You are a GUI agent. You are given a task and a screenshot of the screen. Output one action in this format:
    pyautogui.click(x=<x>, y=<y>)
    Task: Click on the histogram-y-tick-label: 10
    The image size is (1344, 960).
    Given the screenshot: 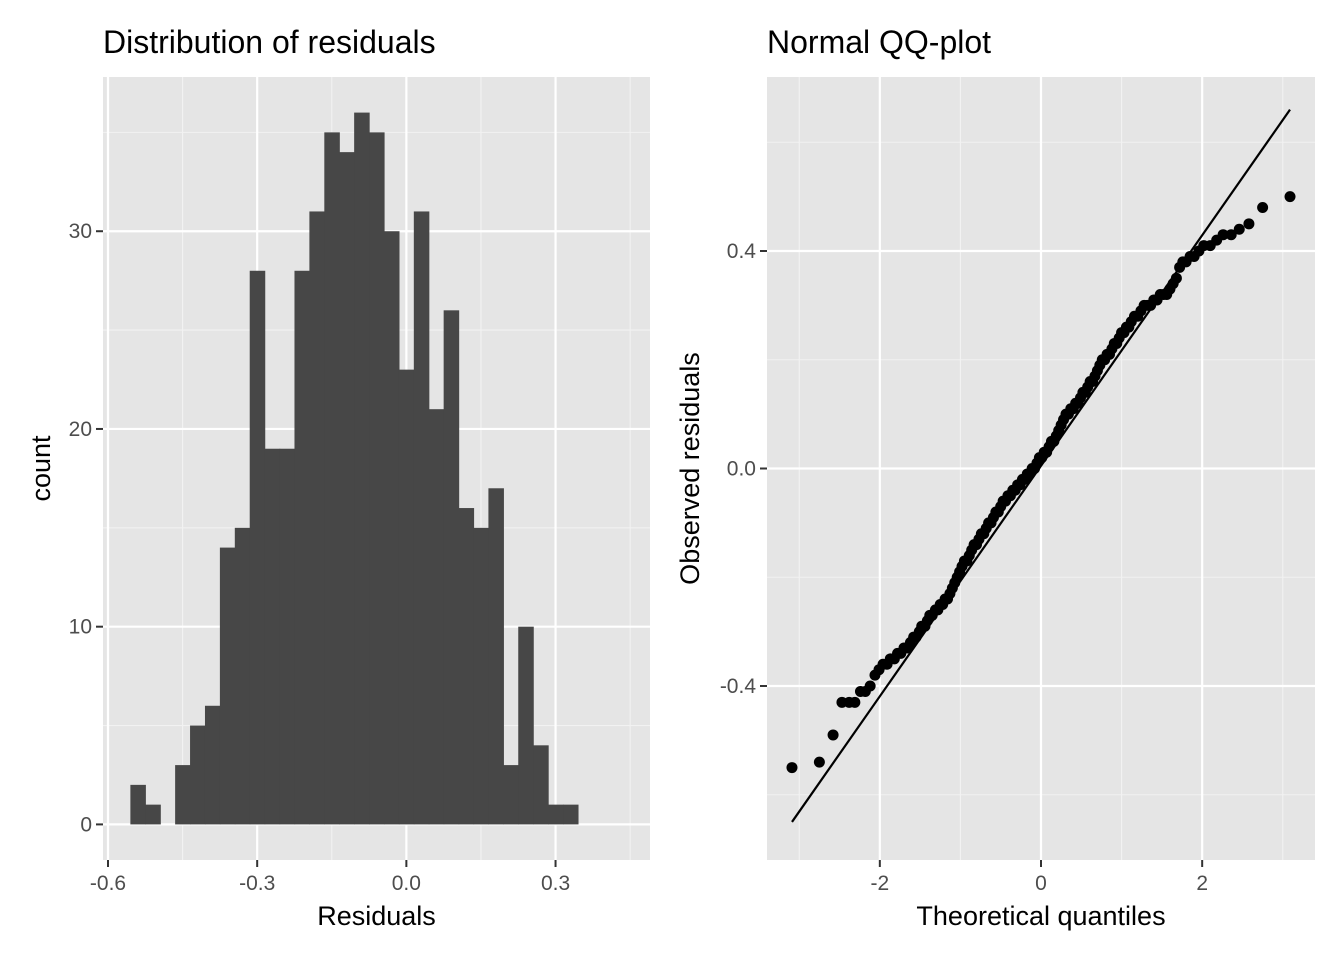 What is the action you would take?
    pyautogui.click(x=80, y=627)
    